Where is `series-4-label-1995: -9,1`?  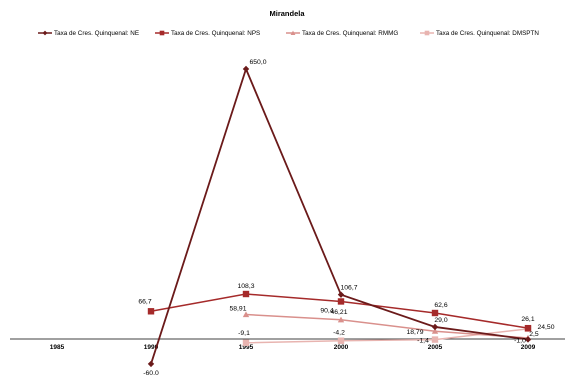 series-4-label-1995: -9,1 is located at coordinates (244, 333).